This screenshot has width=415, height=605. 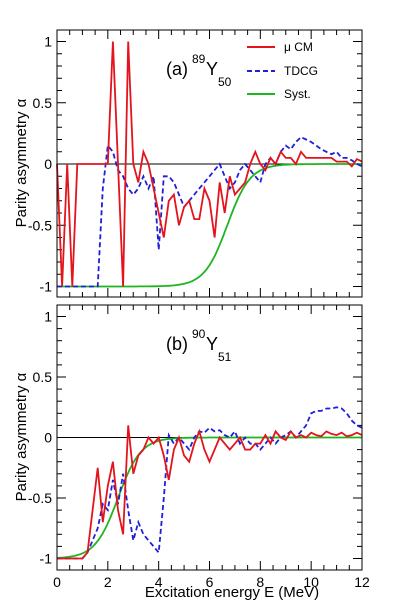 What do you see at coordinates (212, 344) in the screenshot?
I see `panel-b-isotope-symbol: Y` at bounding box center [212, 344].